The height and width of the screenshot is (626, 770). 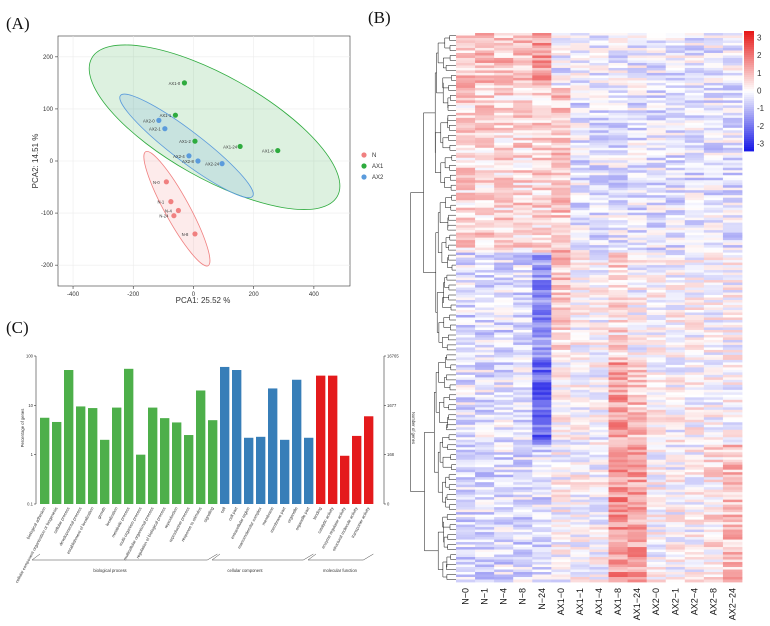 I want to click on legend-label: AX1, so click(x=378, y=167).